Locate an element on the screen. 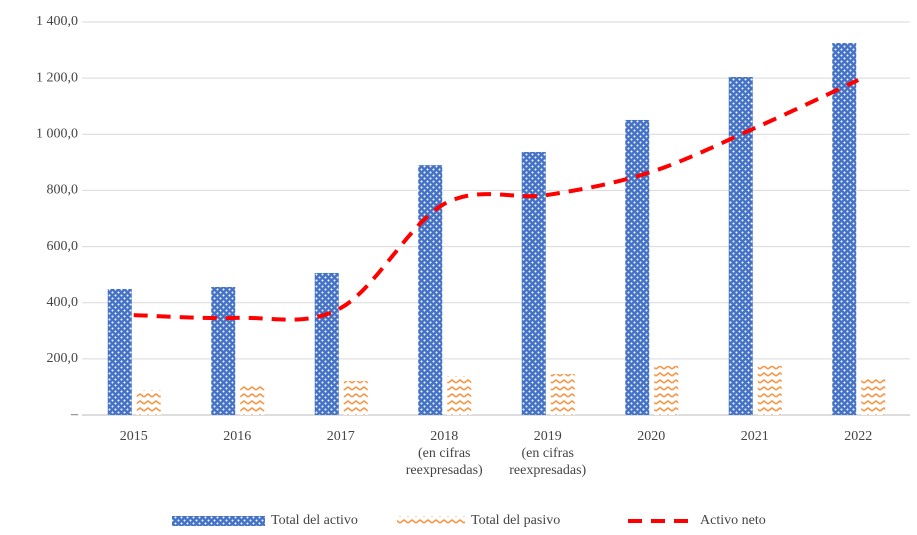 This screenshot has width=917, height=535. x-tick-label: 2020 is located at coordinates (651, 436).